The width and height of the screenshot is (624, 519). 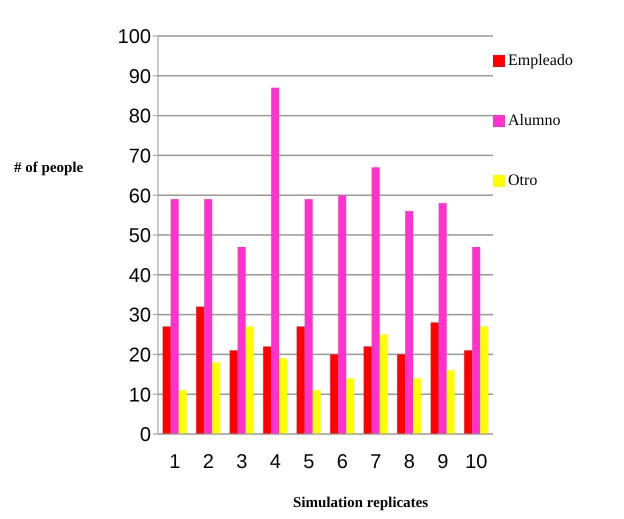 What do you see at coordinates (376, 462) in the screenshot?
I see `x-tick-label: 7` at bounding box center [376, 462].